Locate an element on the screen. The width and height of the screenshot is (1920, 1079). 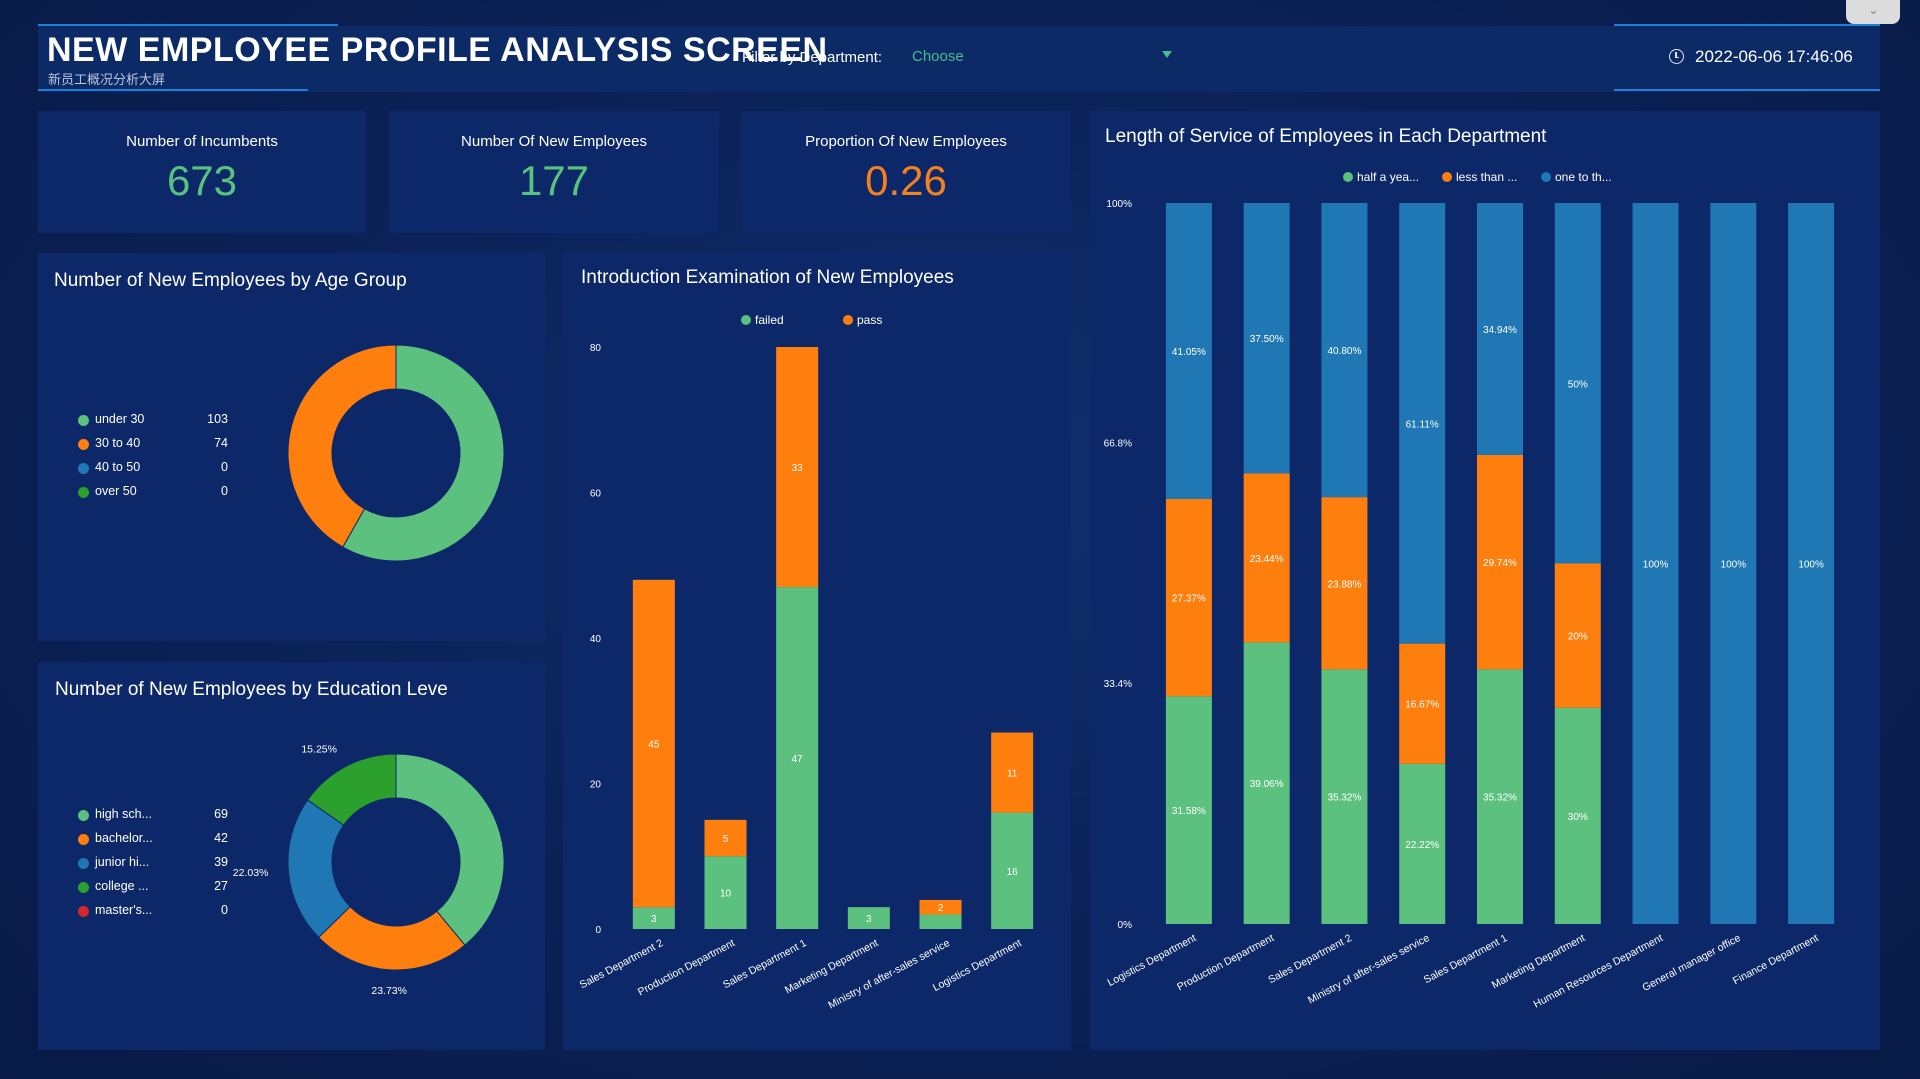
legend-item: high sch... 69 is located at coordinates (153, 815).